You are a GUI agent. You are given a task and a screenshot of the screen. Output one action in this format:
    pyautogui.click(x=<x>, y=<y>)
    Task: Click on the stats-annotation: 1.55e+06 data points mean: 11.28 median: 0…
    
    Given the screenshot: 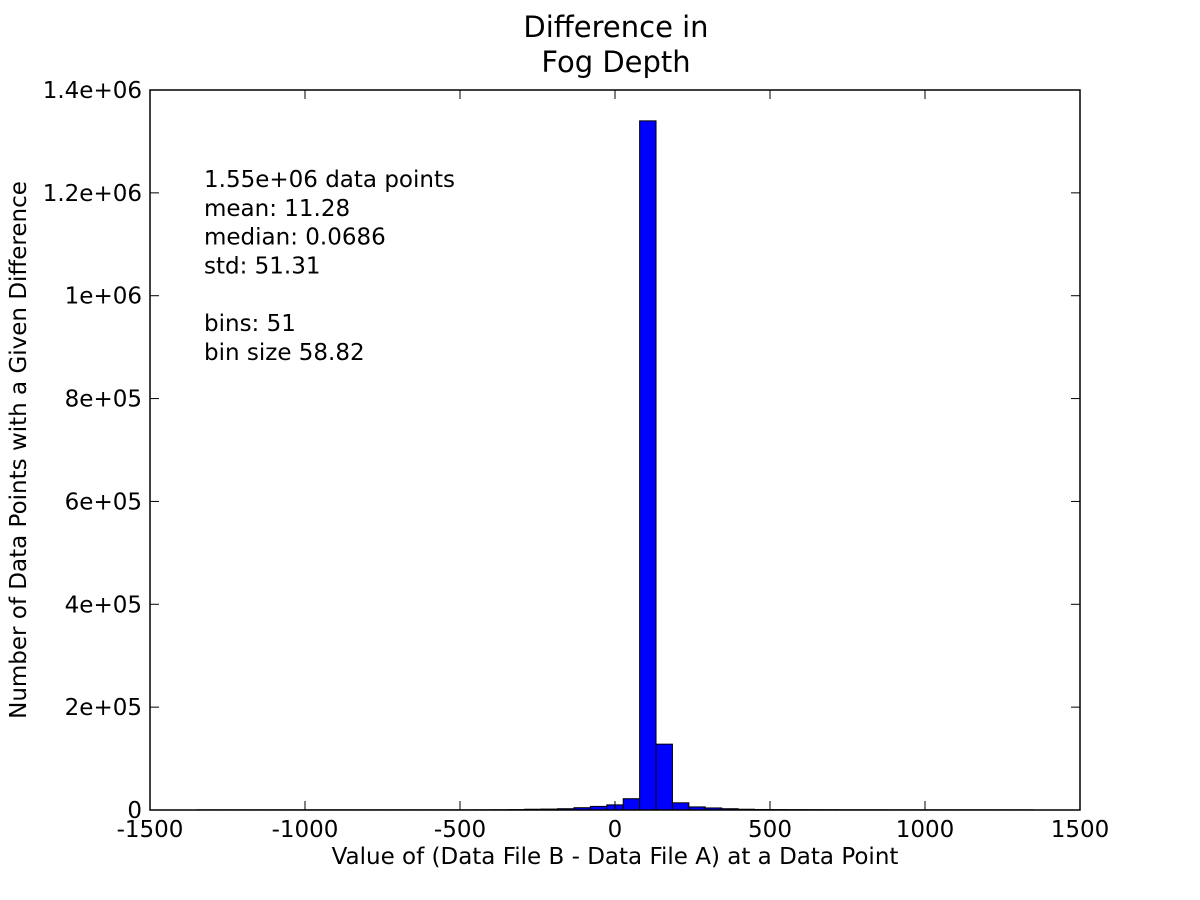 What is the action you would take?
    pyautogui.click(x=329, y=266)
    